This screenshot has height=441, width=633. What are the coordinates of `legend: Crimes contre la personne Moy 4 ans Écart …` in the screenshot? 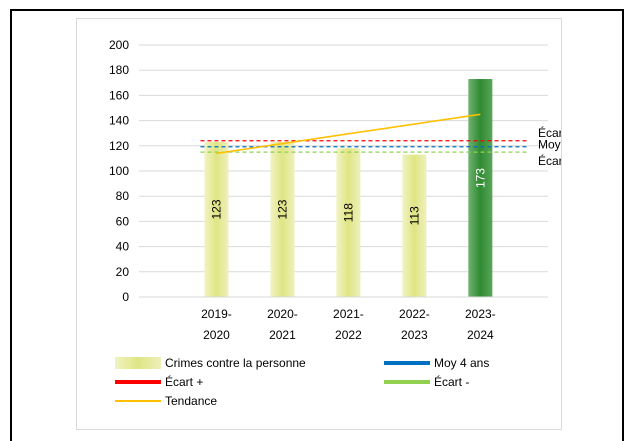 It's located at (302, 382).